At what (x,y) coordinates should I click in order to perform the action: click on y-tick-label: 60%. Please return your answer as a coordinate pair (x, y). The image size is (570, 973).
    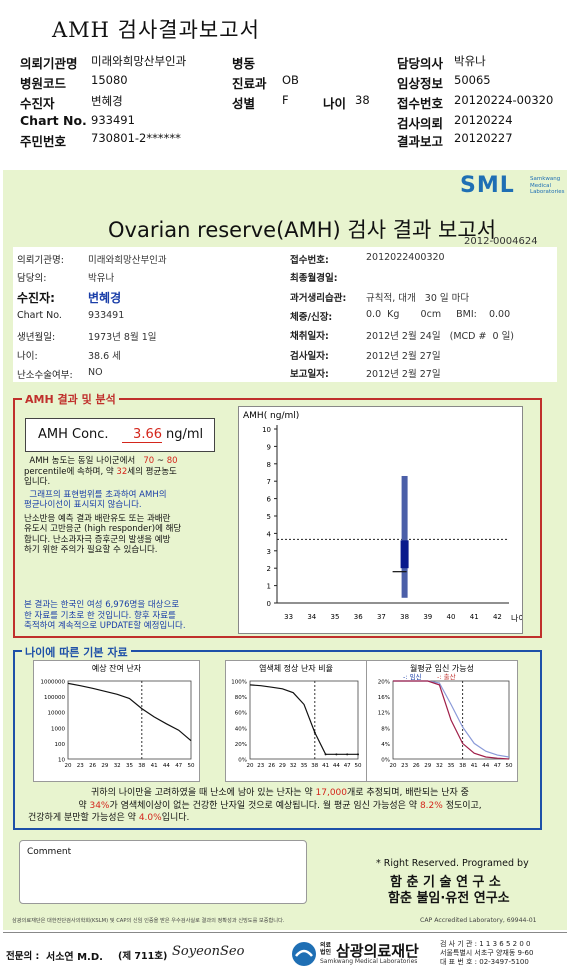
    Looking at the image, I should click on (241, 714).